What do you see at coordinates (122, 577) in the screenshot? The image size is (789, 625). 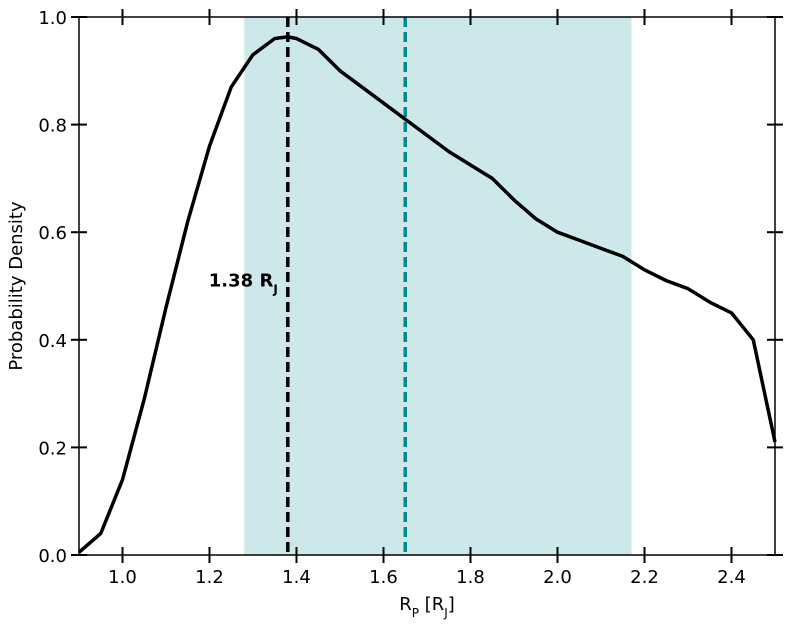 I see `x-tick-label: 1.0` at bounding box center [122, 577].